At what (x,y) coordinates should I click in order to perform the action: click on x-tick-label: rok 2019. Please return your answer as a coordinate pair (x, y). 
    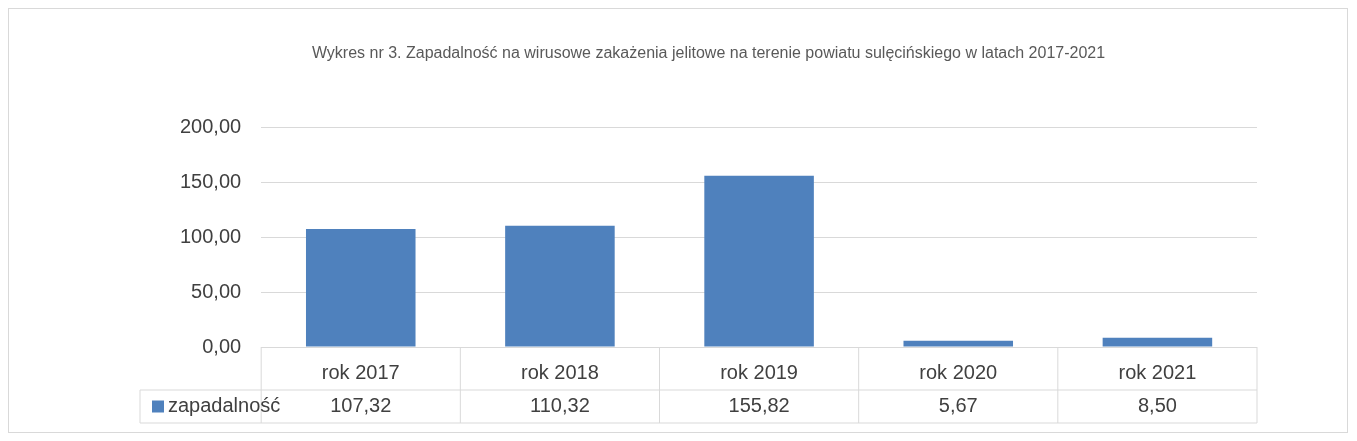
    Looking at the image, I should click on (759, 371).